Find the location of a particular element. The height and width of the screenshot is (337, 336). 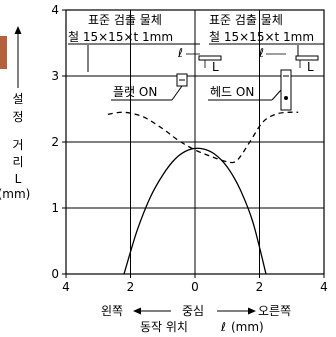

y-tick-label: 1 is located at coordinates (55, 208).